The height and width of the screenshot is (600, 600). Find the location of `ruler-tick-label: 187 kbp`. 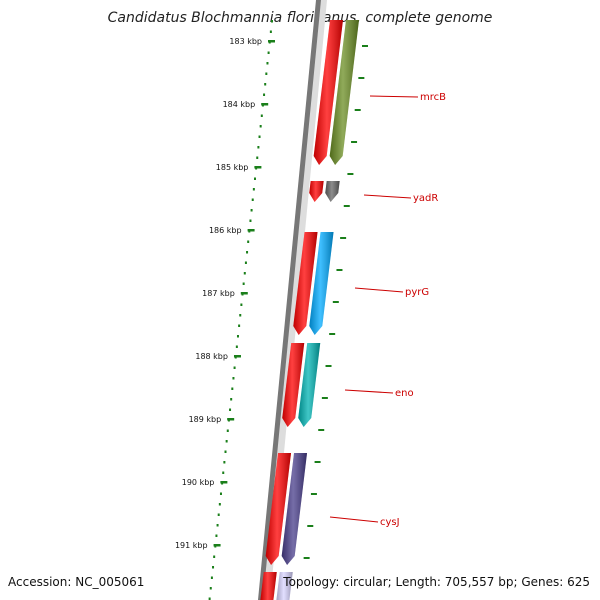

ruler-tick-label: 187 kbp is located at coordinates (218, 293).